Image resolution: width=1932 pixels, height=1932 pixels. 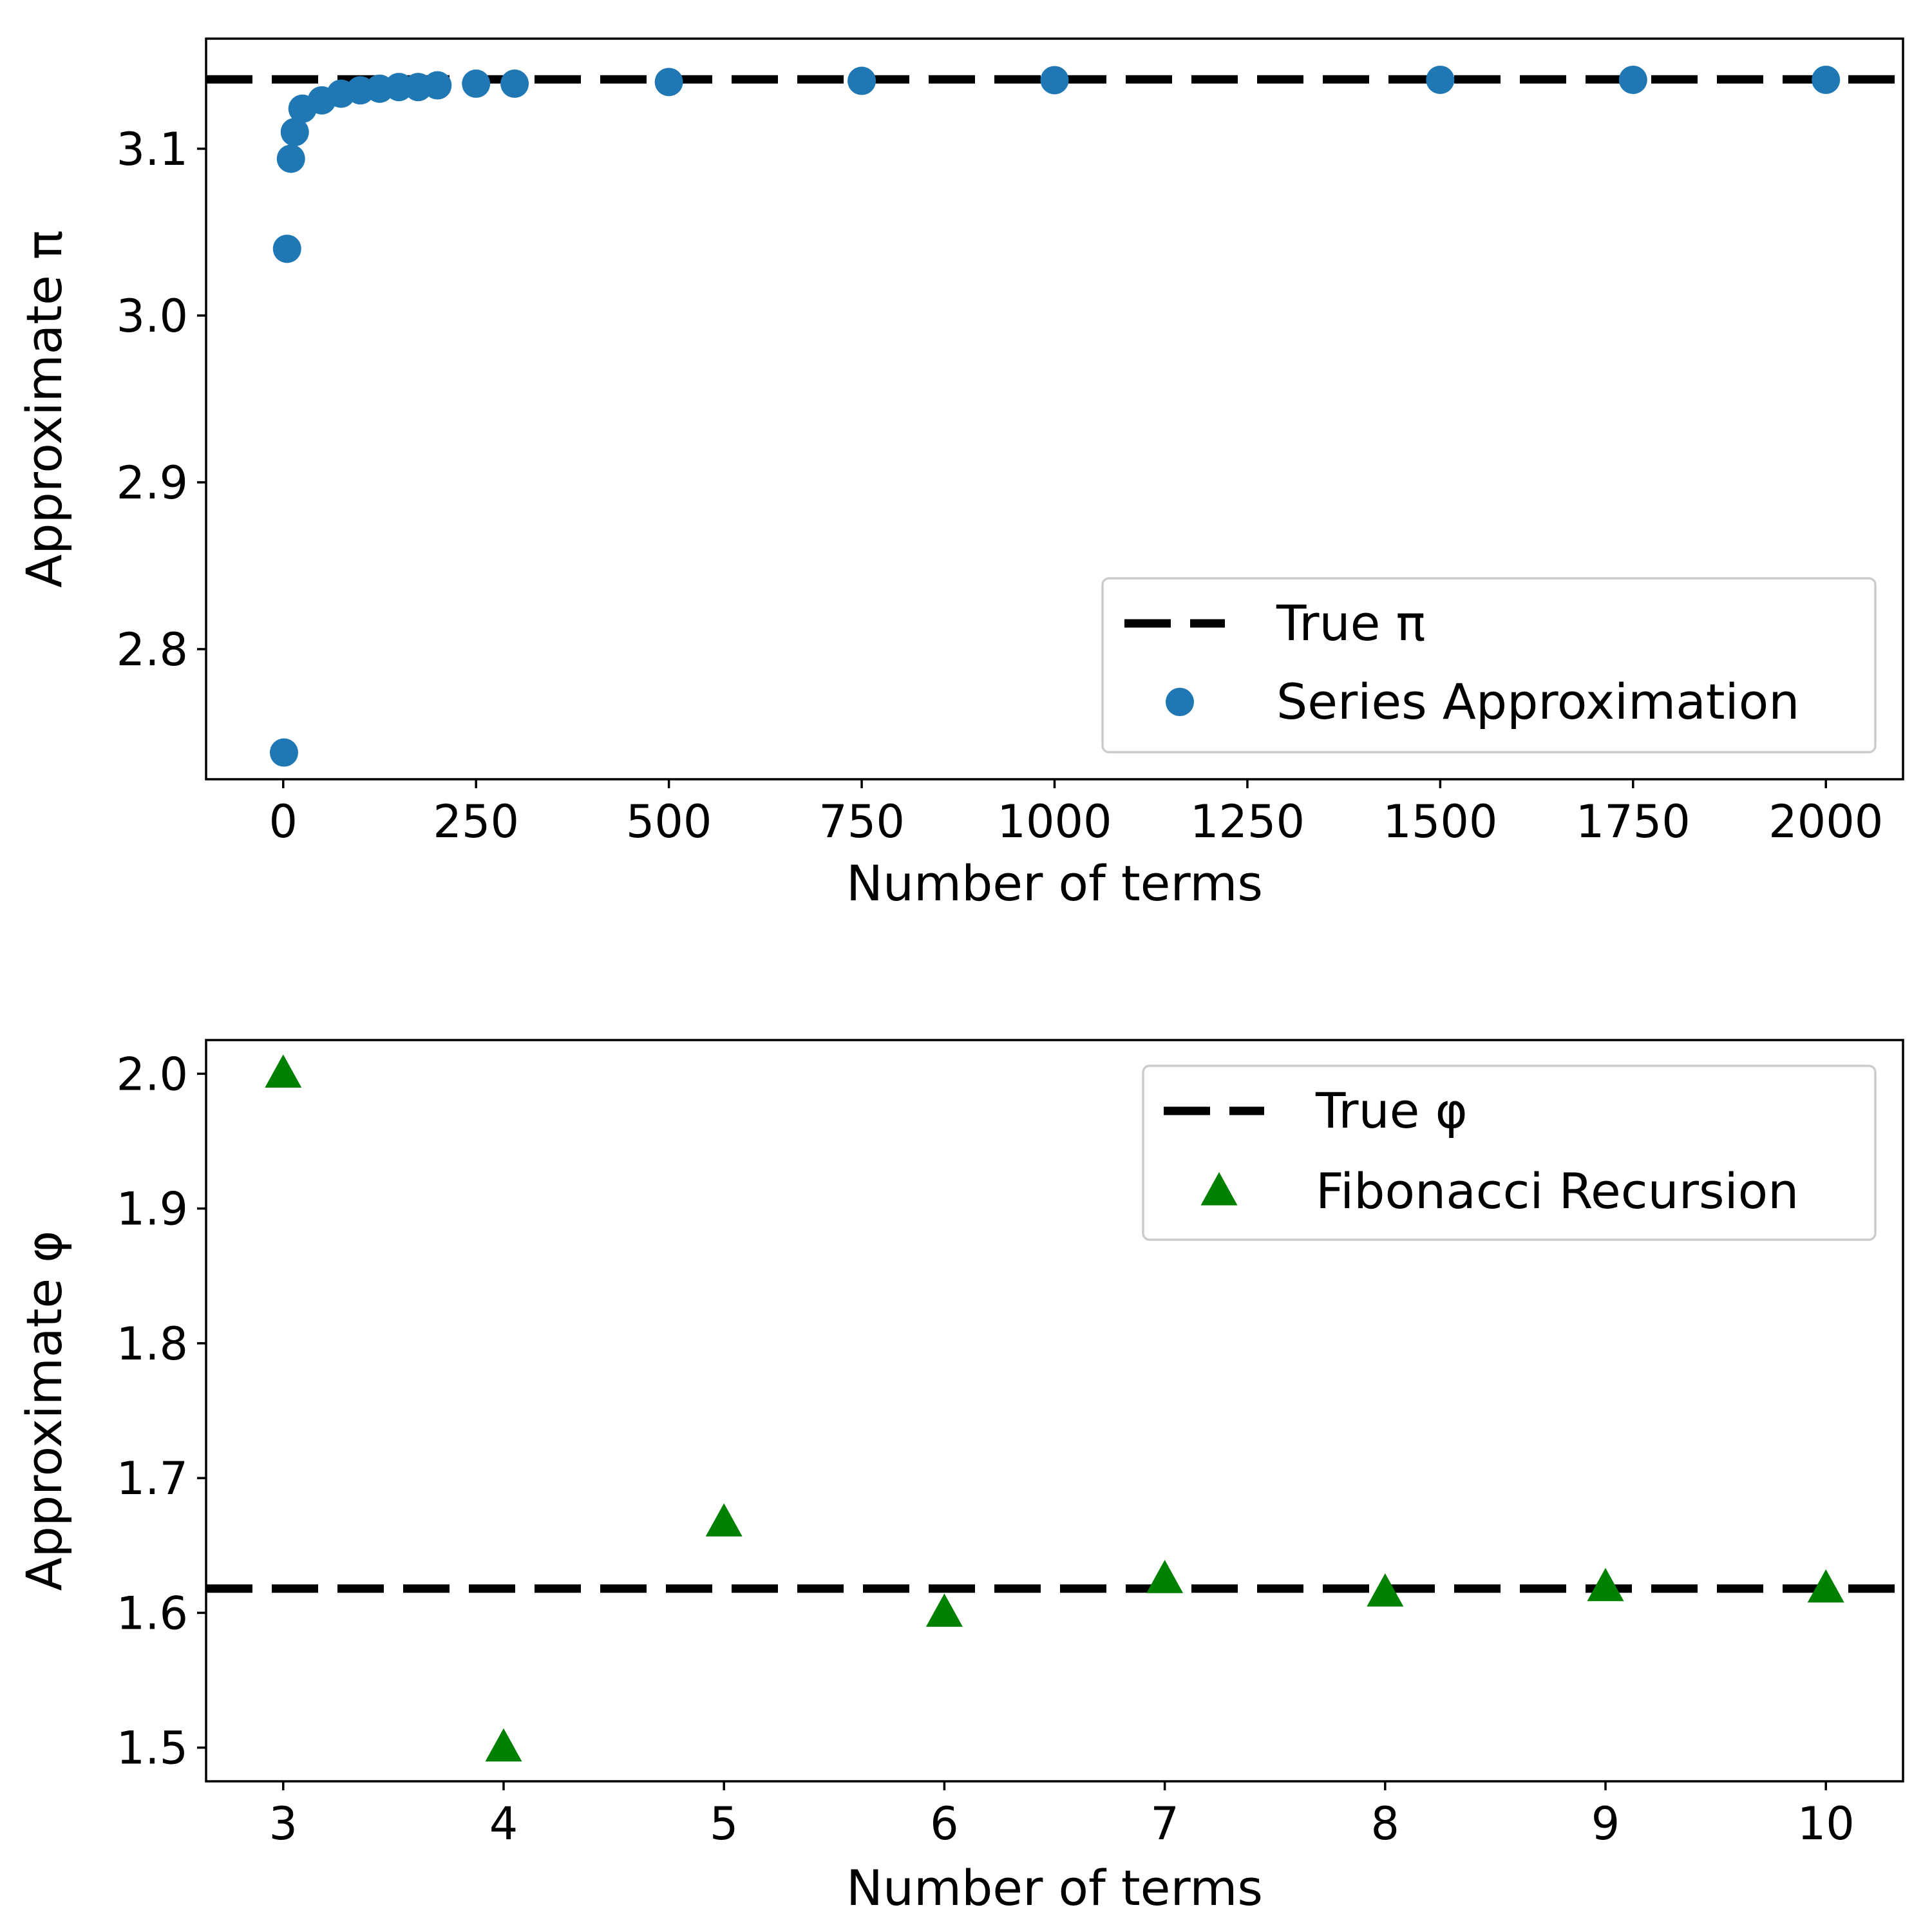 What do you see at coordinates (152, 149) in the screenshot?
I see `y-tick-label: 3.1` at bounding box center [152, 149].